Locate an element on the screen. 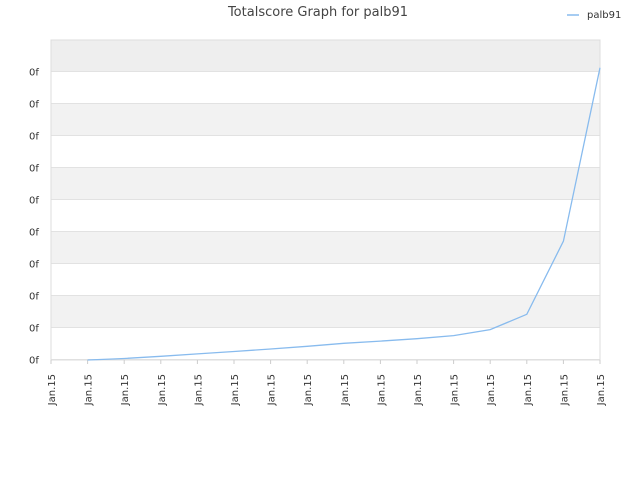 Image resolution: width=640 pixels, height=480 pixels. chart-title: Totalscore Graph for palb91 is located at coordinates (317, 12).